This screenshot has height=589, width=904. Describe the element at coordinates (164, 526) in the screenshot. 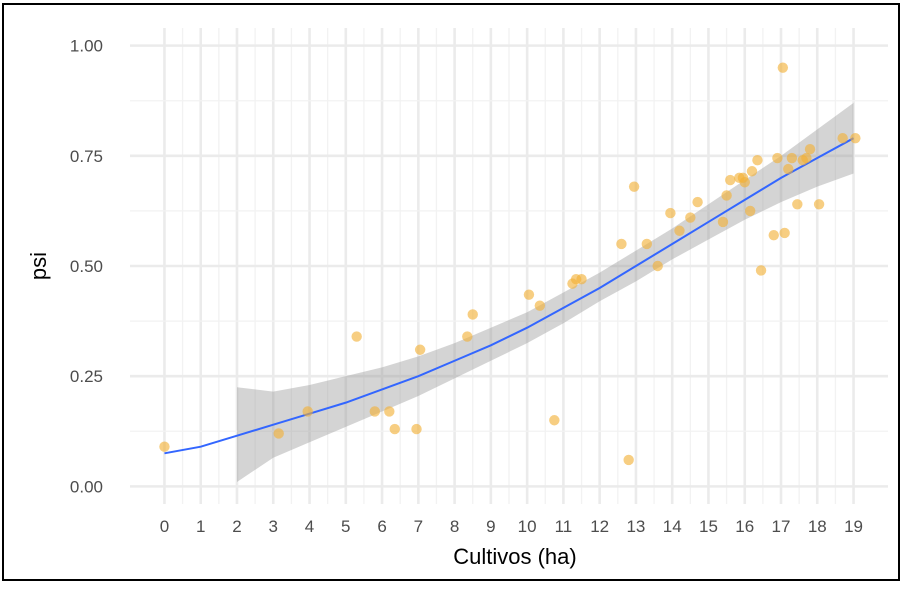

I see `x-tick-label: 0` at that location.